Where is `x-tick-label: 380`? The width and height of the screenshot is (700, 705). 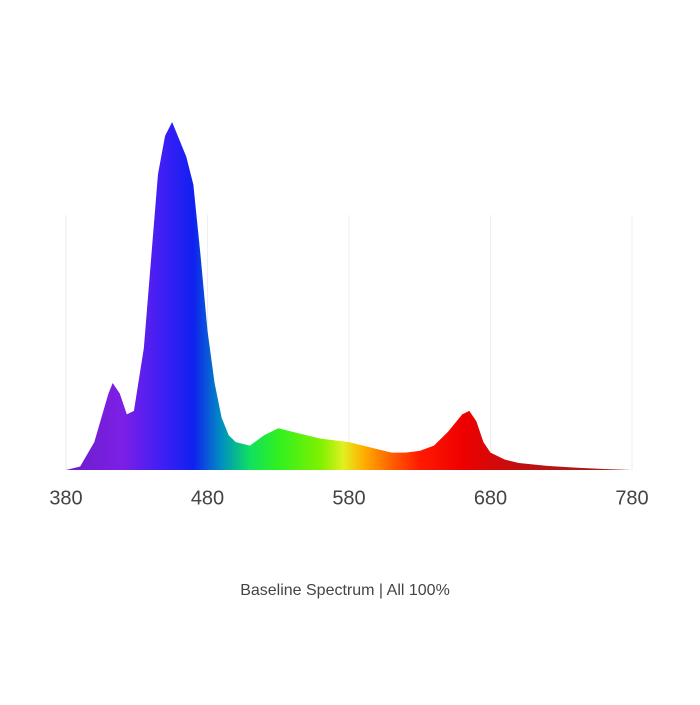 x-tick-label: 380 is located at coordinates (65, 498).